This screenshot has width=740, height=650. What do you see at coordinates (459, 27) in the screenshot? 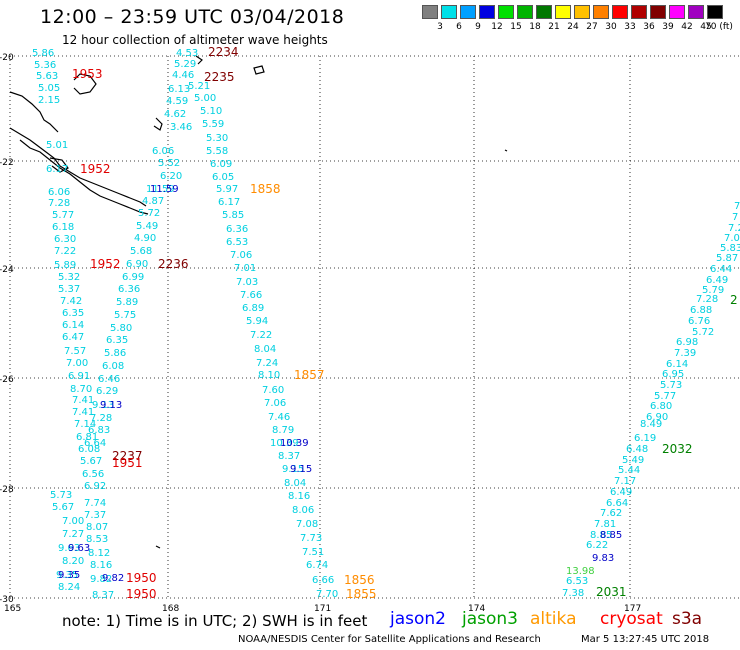
I see `scale-label: 6` at bounding box center [459, 27].